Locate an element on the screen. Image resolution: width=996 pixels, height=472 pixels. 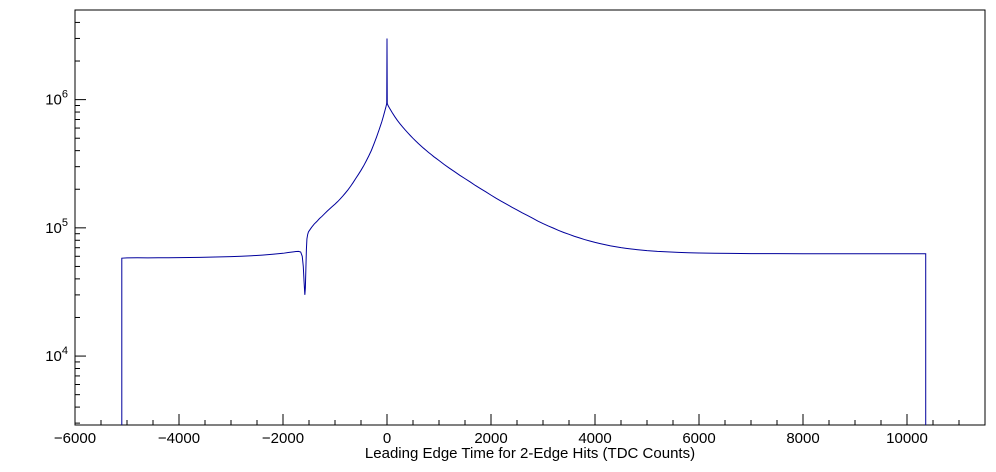
x-tick-label: 8000 is located at coordinates (802, 438).